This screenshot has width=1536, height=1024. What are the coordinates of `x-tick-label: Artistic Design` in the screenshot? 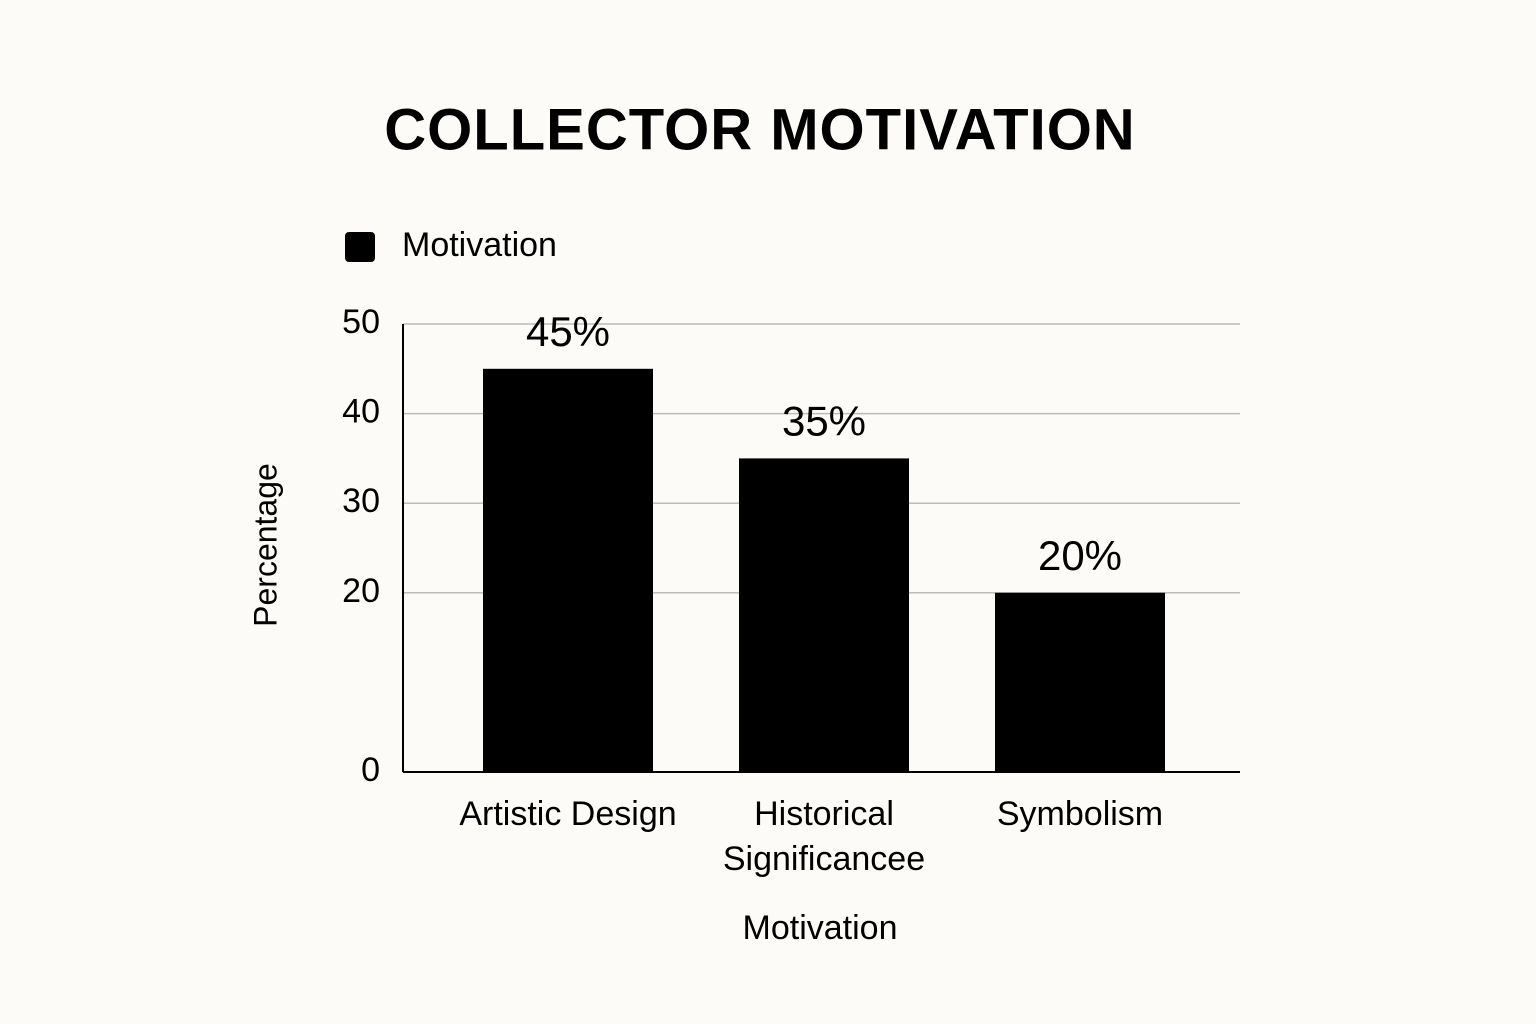 It's located at (568, 814).